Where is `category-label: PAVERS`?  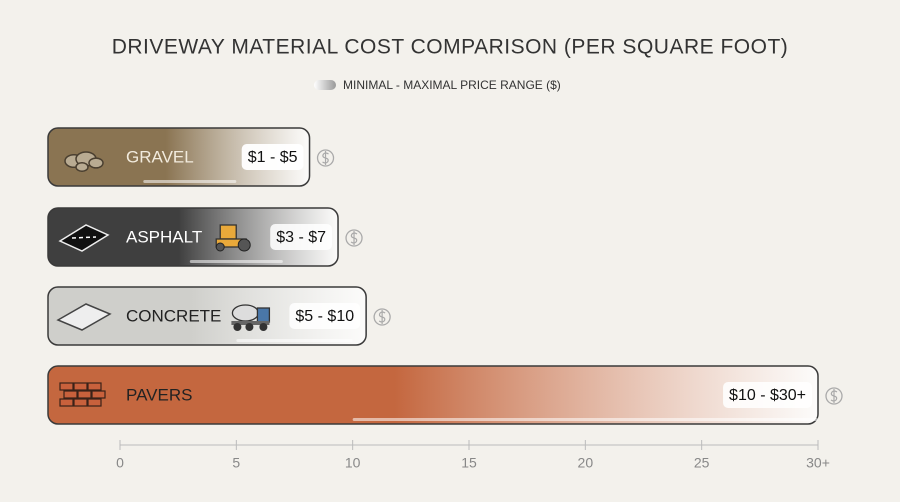
category-label: PAVERS is located at coordinates (159, 394).